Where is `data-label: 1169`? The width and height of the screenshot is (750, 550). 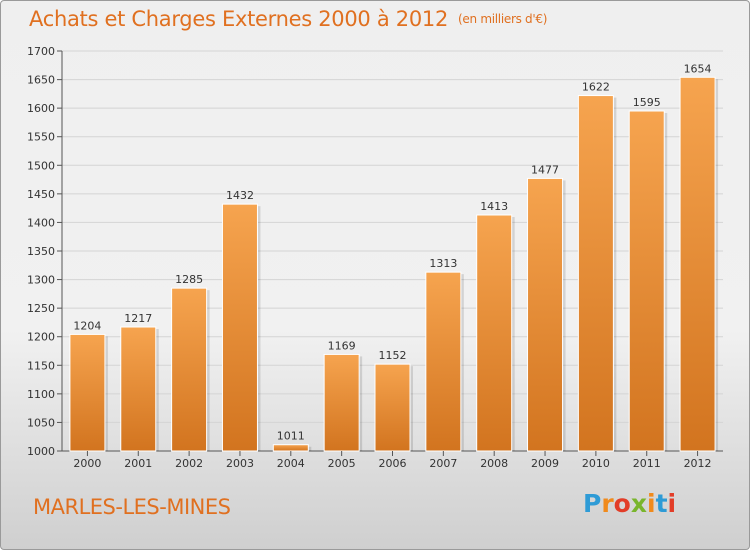 data-label: 1169 is located at coordinates (342, 345).